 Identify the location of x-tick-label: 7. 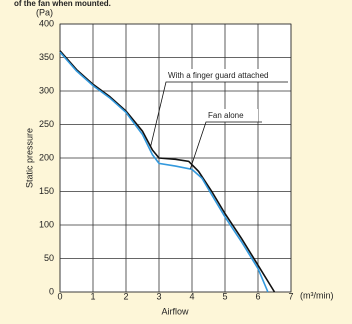
(290, 296).